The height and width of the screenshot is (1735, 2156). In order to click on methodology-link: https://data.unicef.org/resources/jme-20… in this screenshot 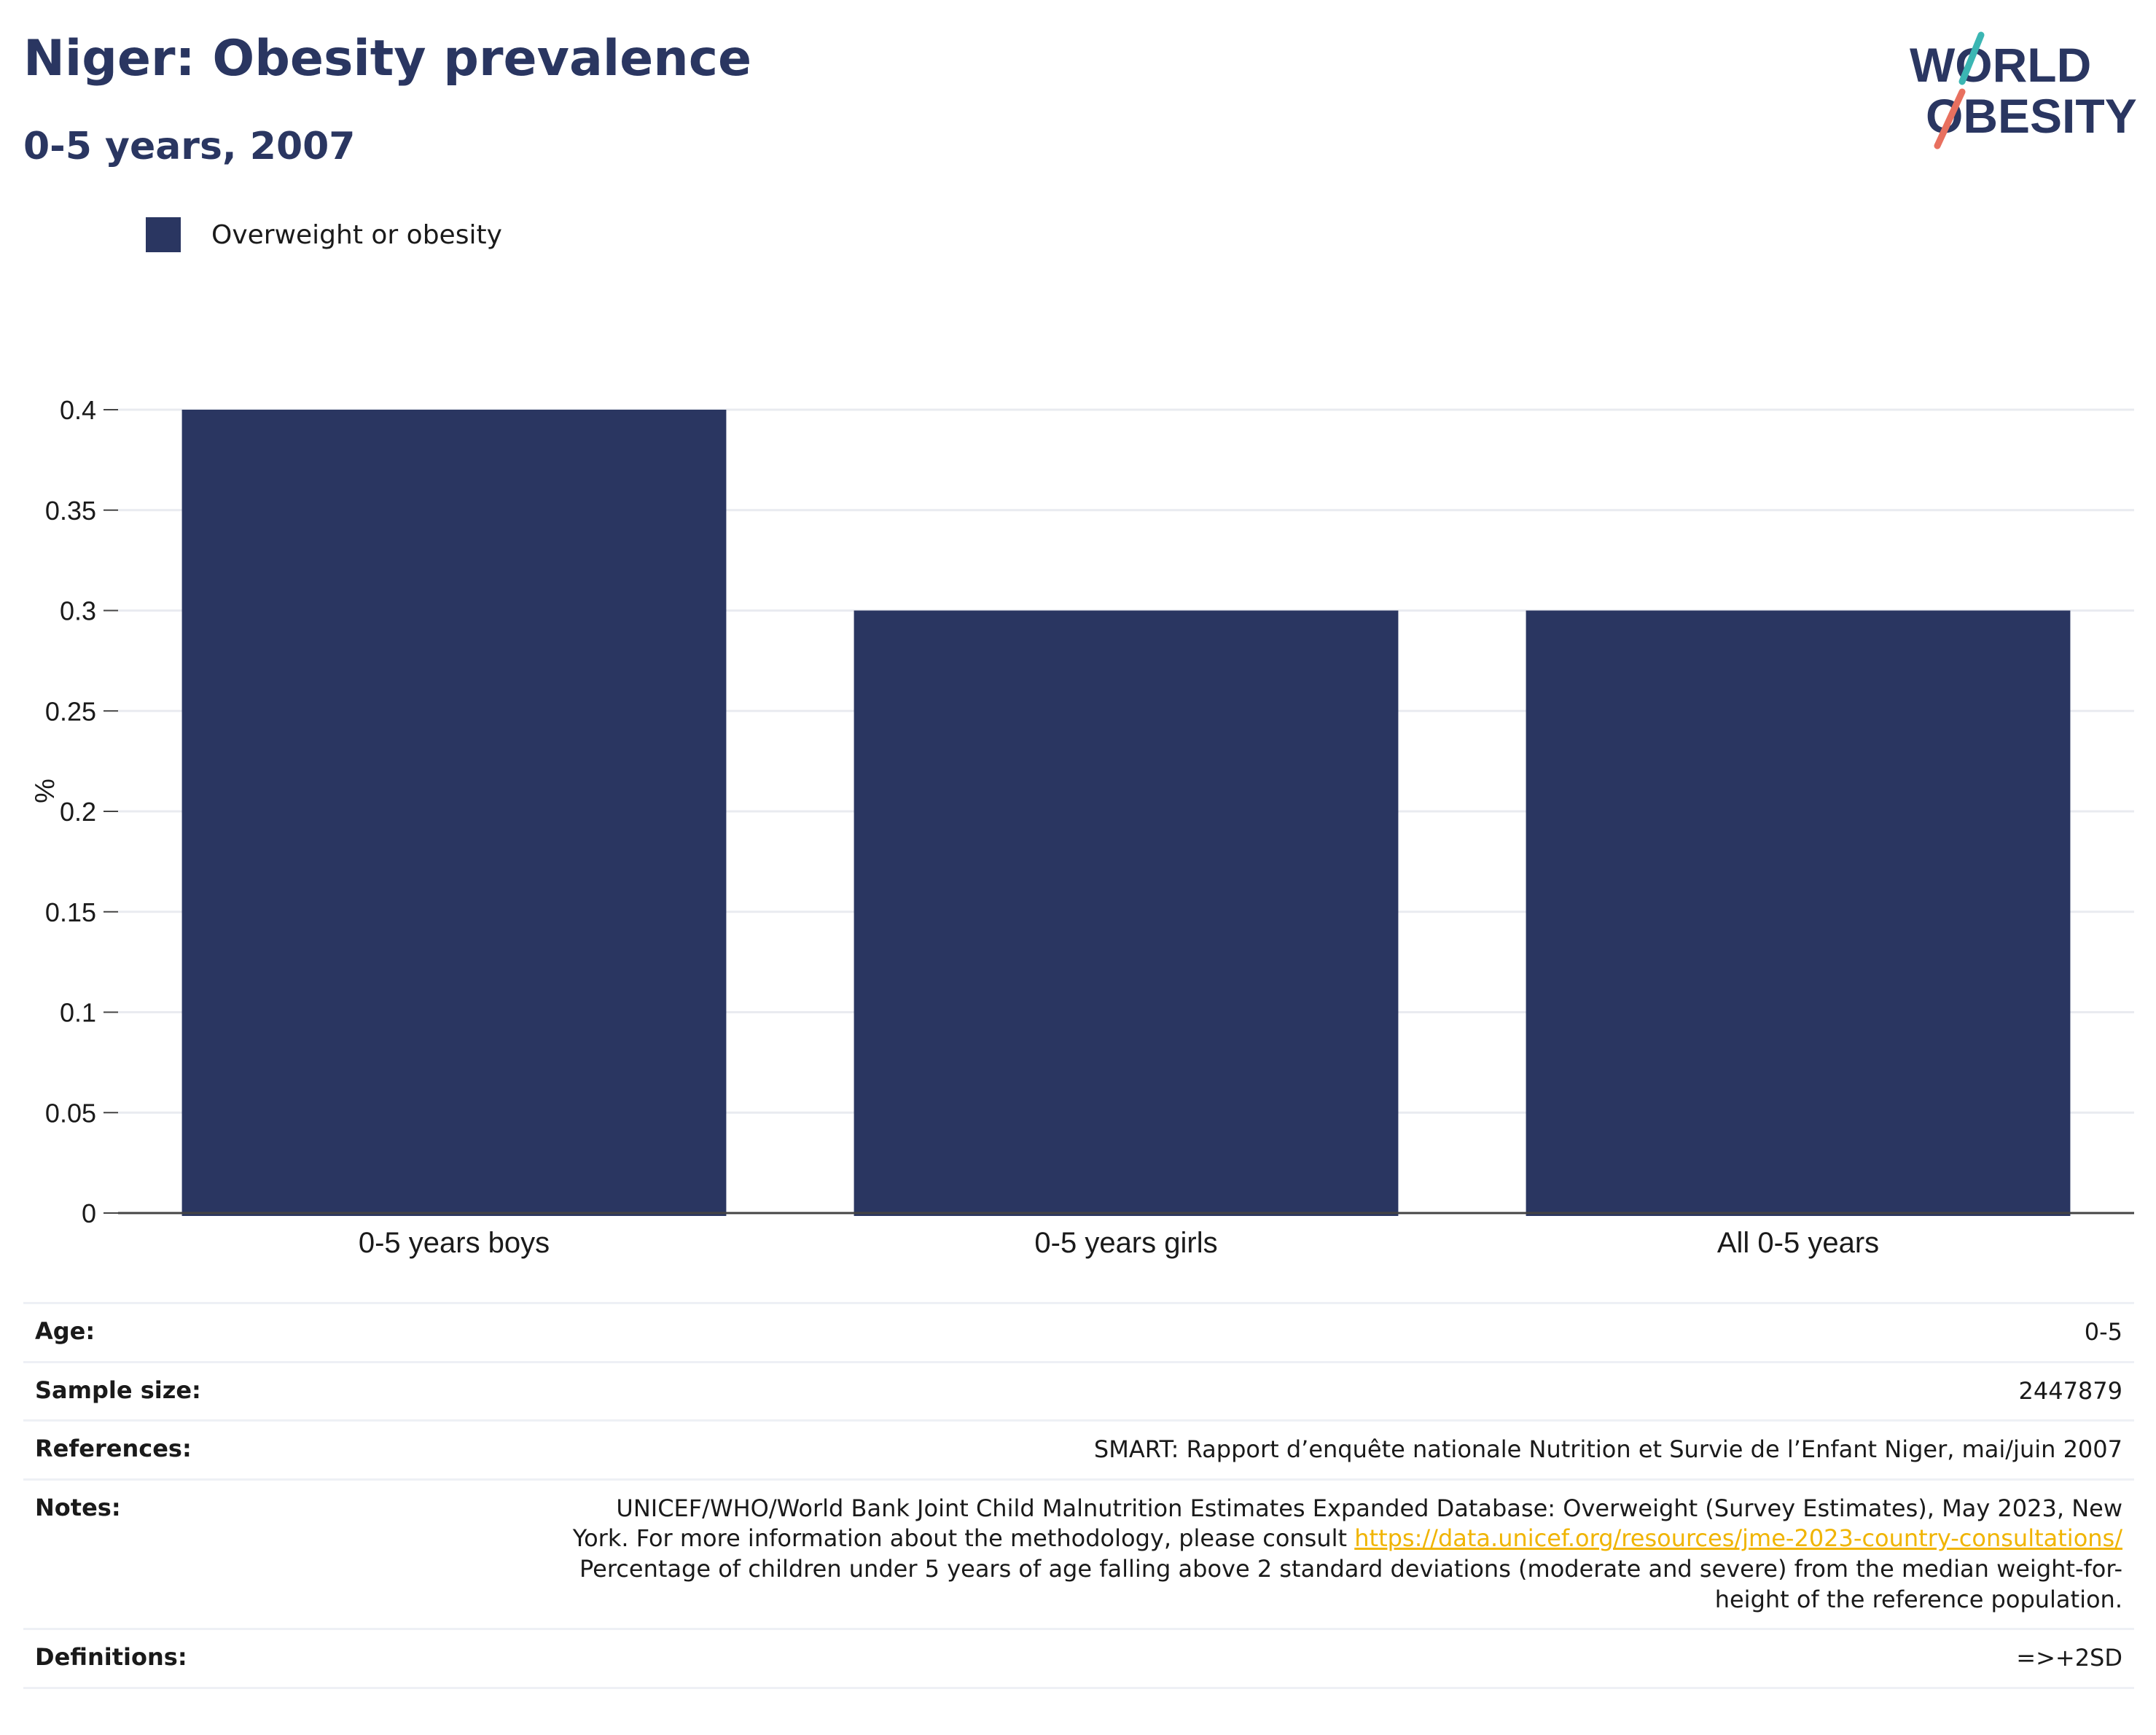, I will do `click(1738, 1538)`.